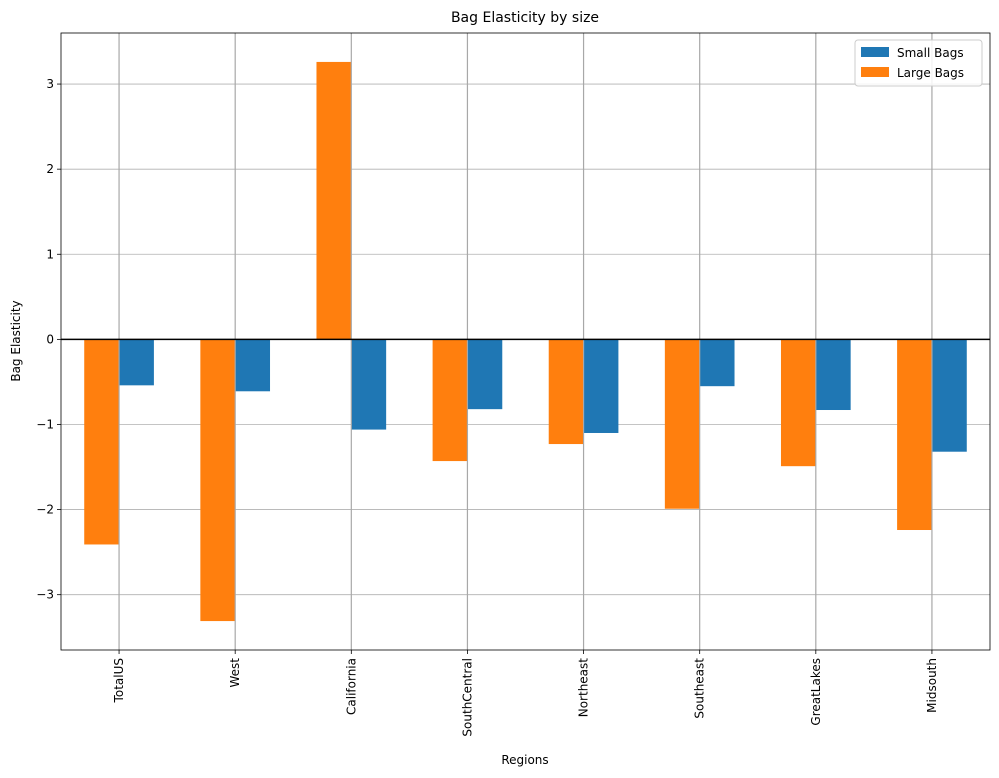 The height and width of the screenshot is (778, 999). Describe the element at coordinates (930, 73) in the screenshot. I see `legend-label: Large Bags` at that location.